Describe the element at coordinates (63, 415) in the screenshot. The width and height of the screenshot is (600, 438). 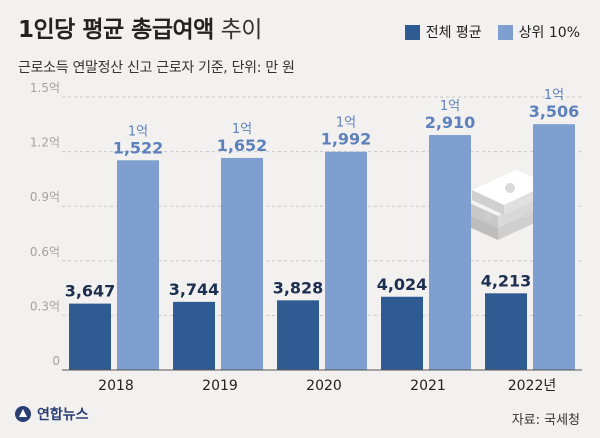
I see `logo-text: 연합뉴스` at that location.